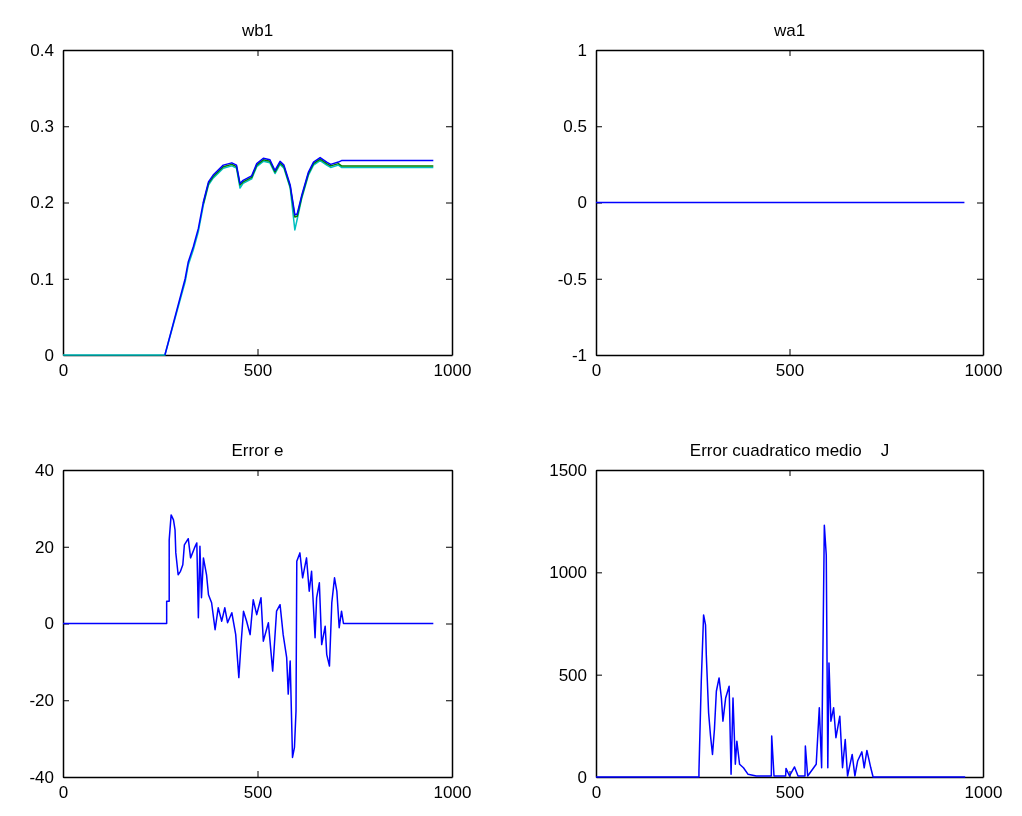  What do you see at coordinates (582, 50) in the screenshot?
I see `y-tick-label: 1` at bounding box center [582, 50].